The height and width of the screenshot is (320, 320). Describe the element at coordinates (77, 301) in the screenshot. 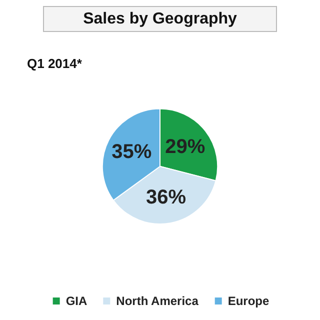

I see `legend-label: GIA` at that location.